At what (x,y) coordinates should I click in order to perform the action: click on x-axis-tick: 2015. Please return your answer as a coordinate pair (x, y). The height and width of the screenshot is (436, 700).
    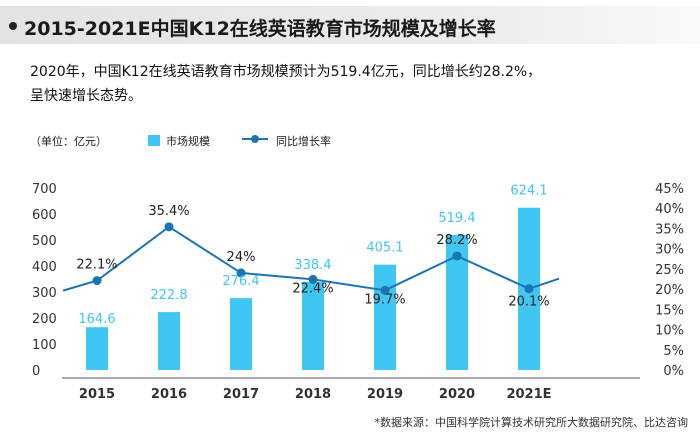
    Looking at the image, I should click on (97, 394).